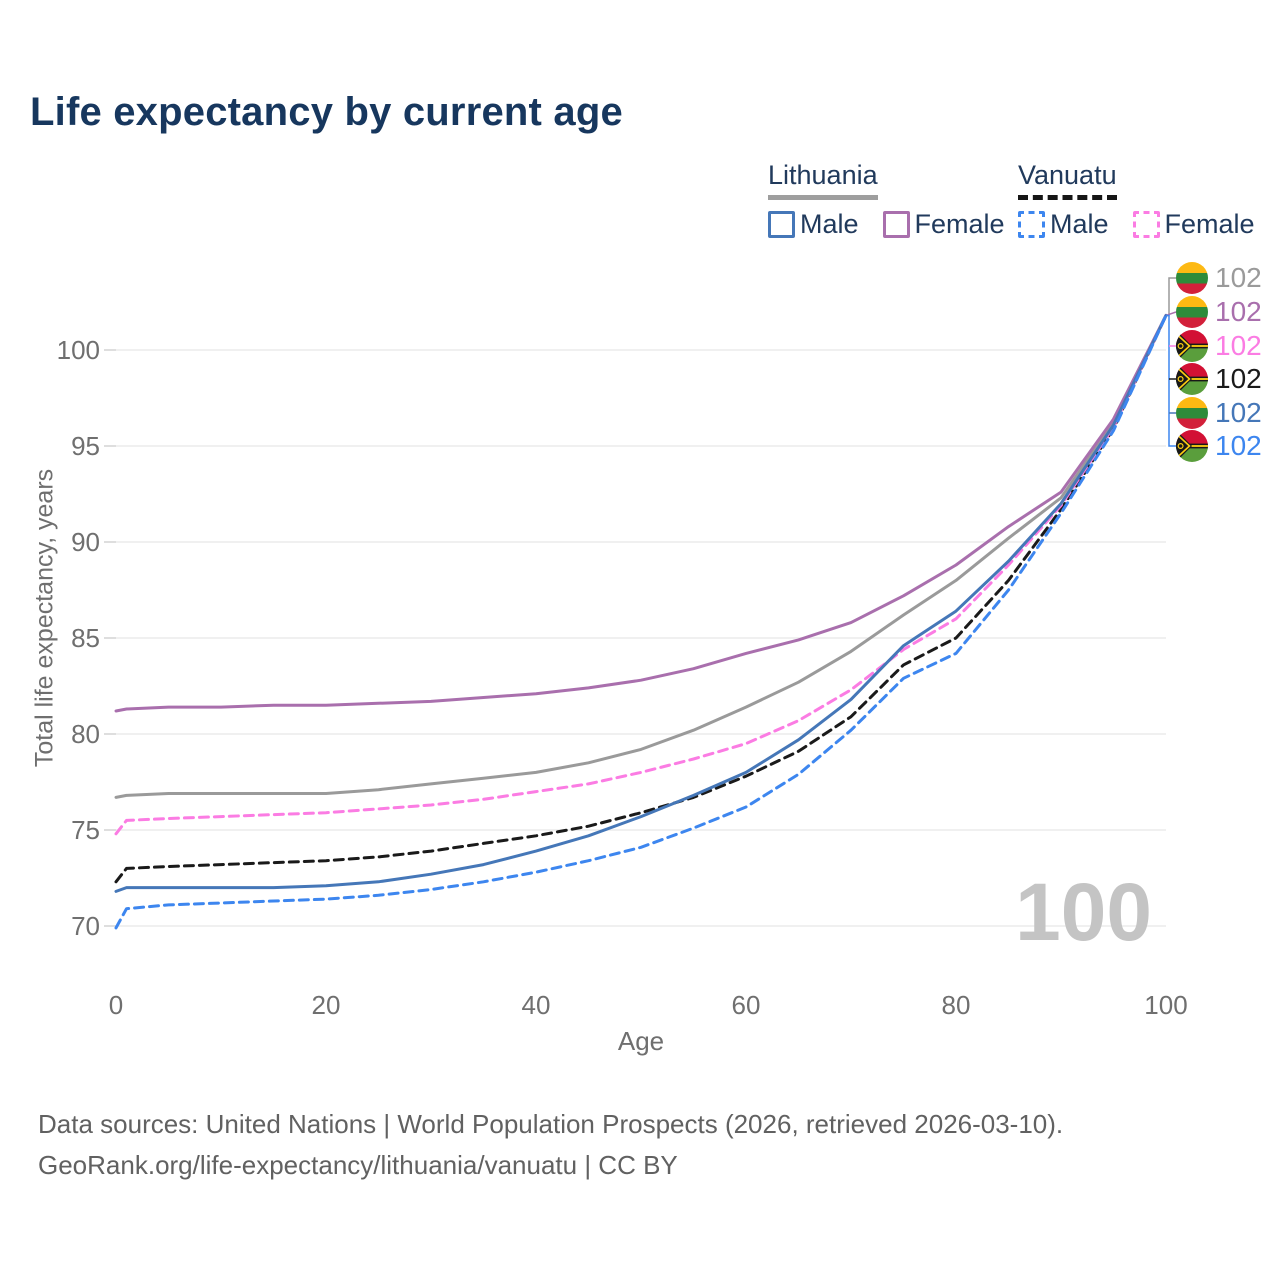  I want to click on legend-item-vanuatu-male: Male, so click(1063, 224).